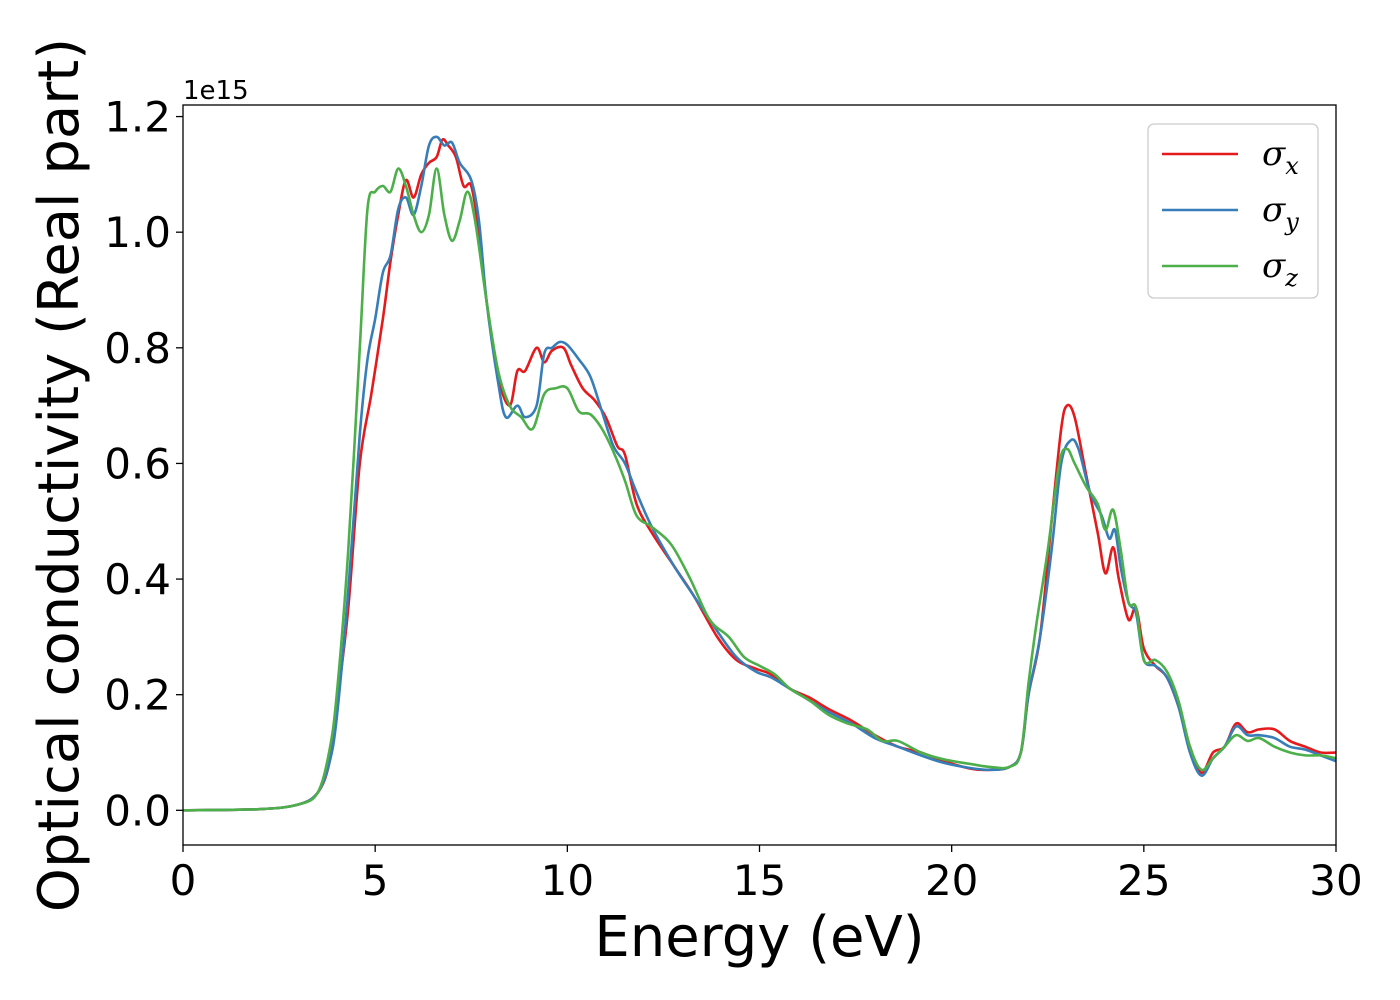 The height and width of the screenshot is (1000, 1400). What do you see at coordinates (1280, 269) in the screenshot?
I see `legend-label-z: σz` at bounding box center [1280, 269].